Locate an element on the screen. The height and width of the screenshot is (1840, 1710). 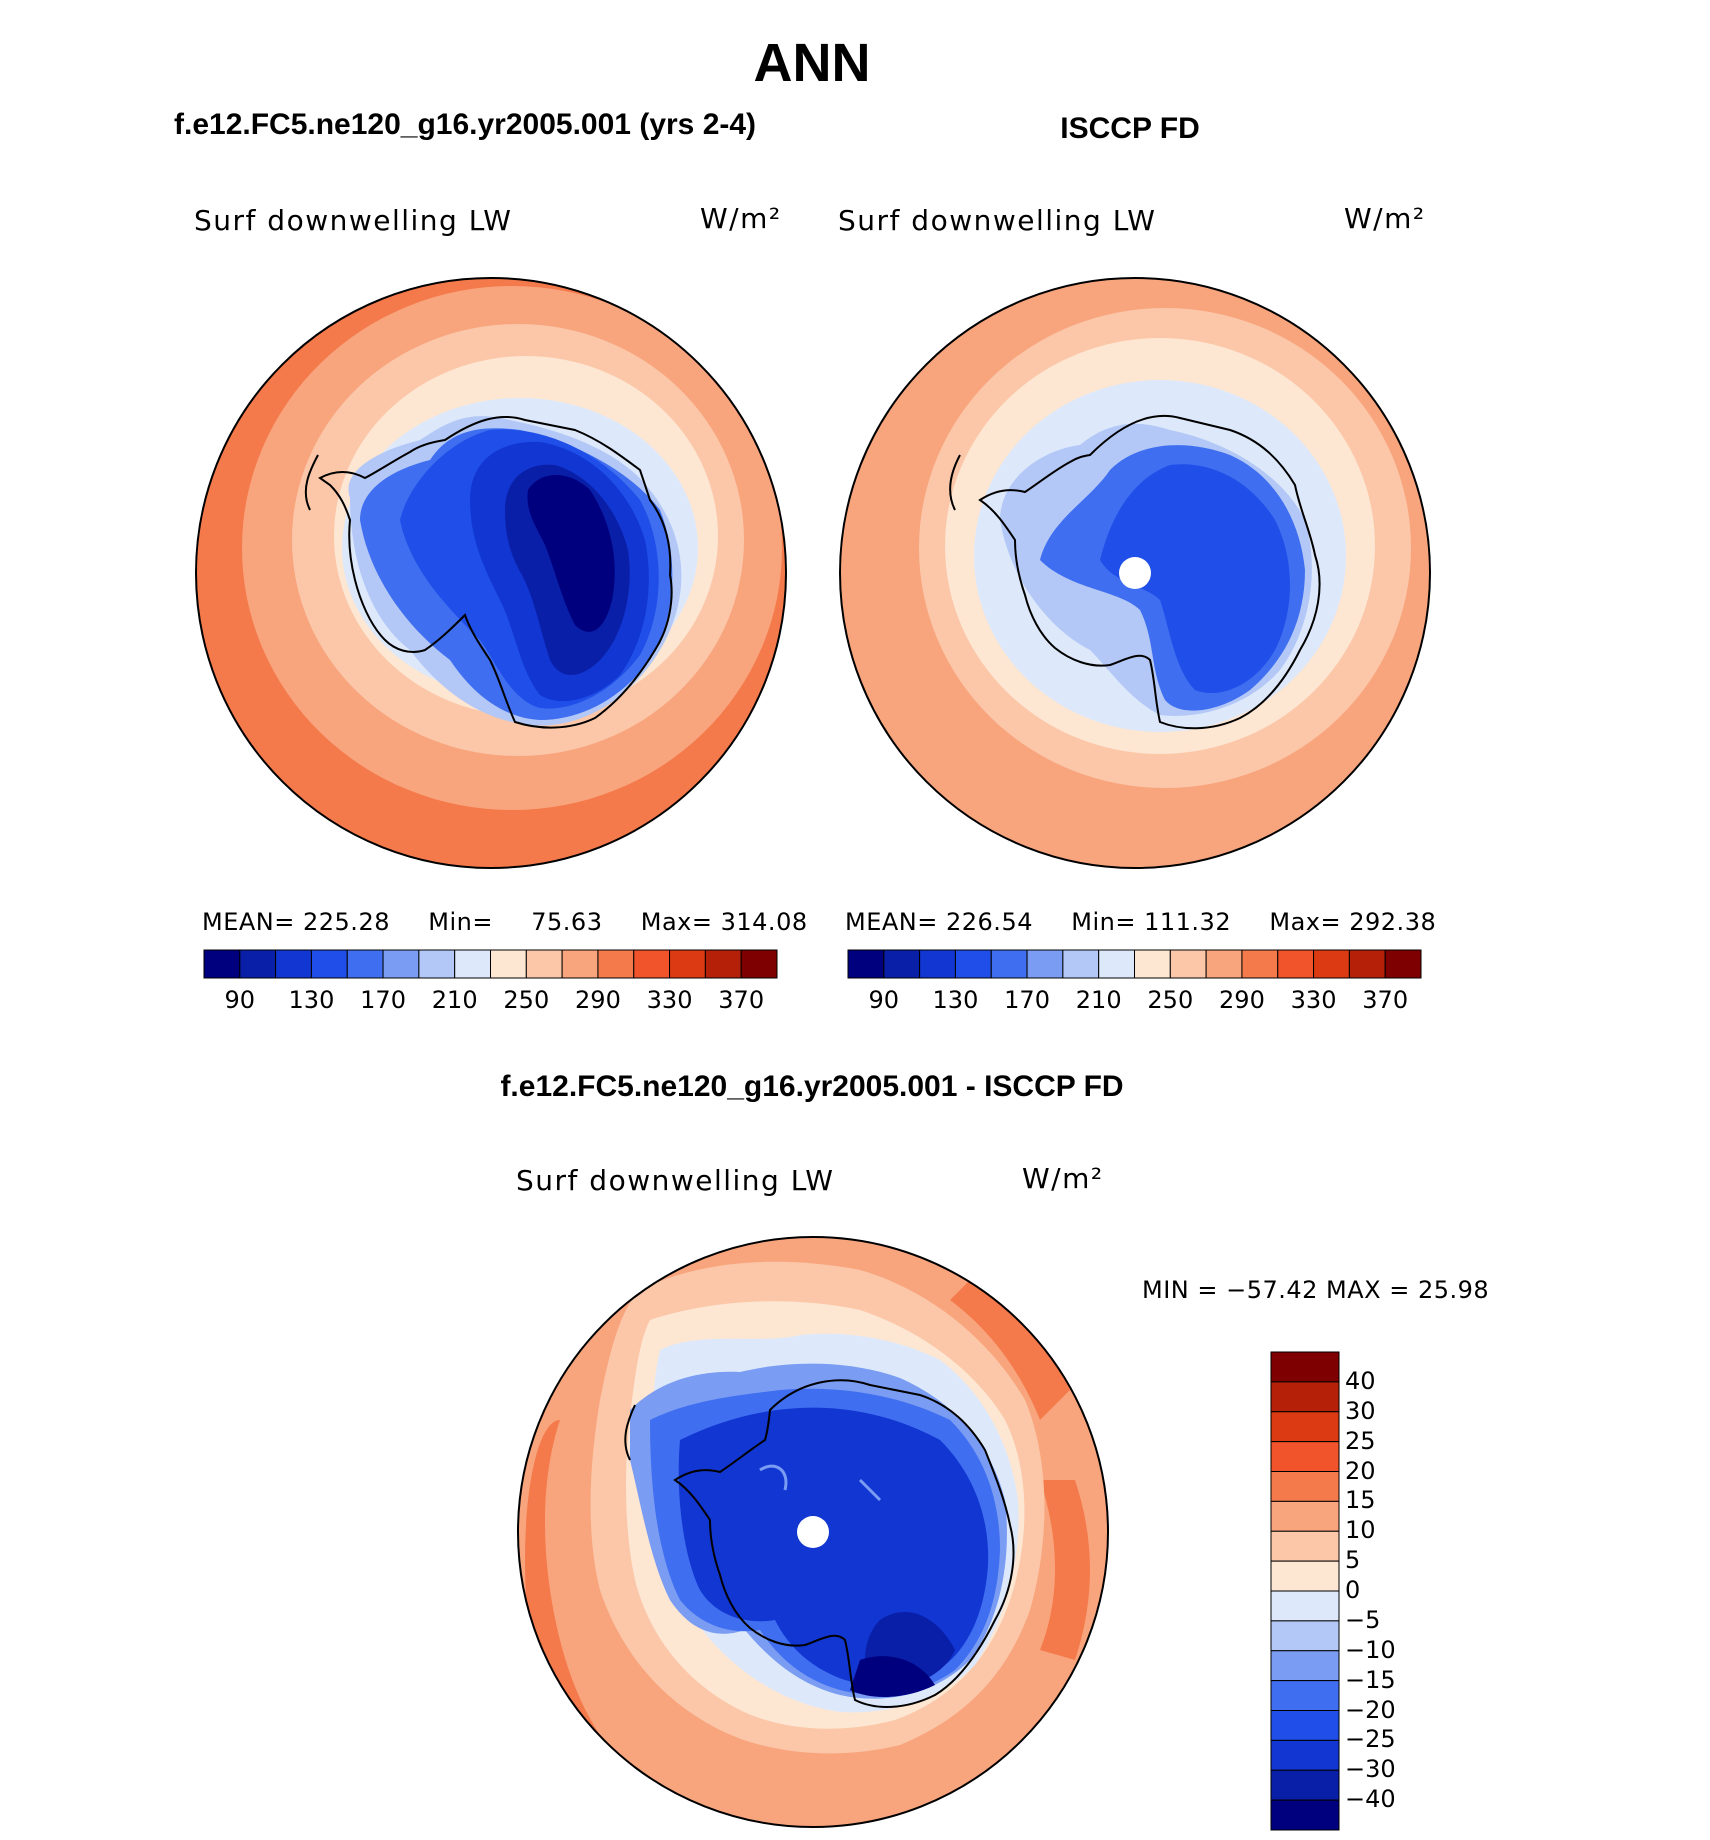
diff-colorbar-tick-label: 0 is located at coordinates (1353, 1590).